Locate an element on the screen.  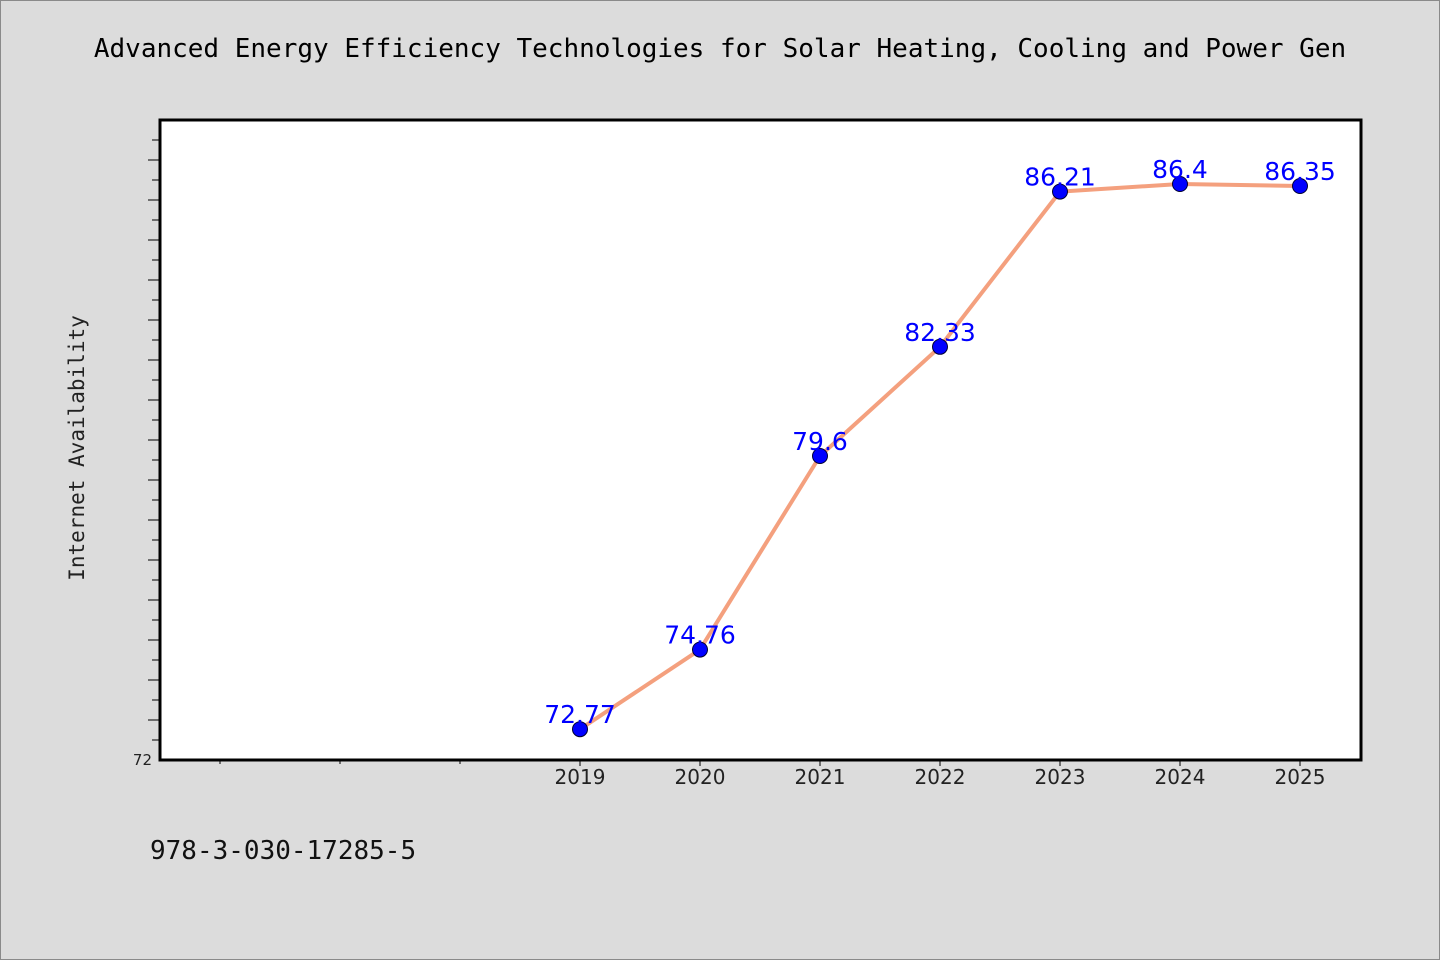
y-tick-label: 72 is located at coordinates (142, 760).